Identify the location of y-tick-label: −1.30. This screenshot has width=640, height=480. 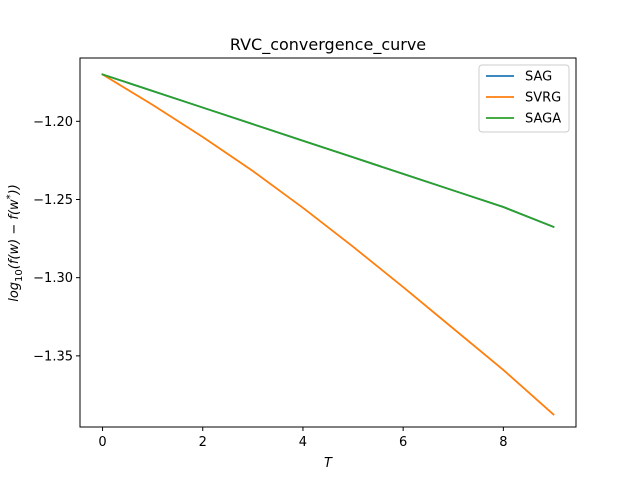
(53, 278).